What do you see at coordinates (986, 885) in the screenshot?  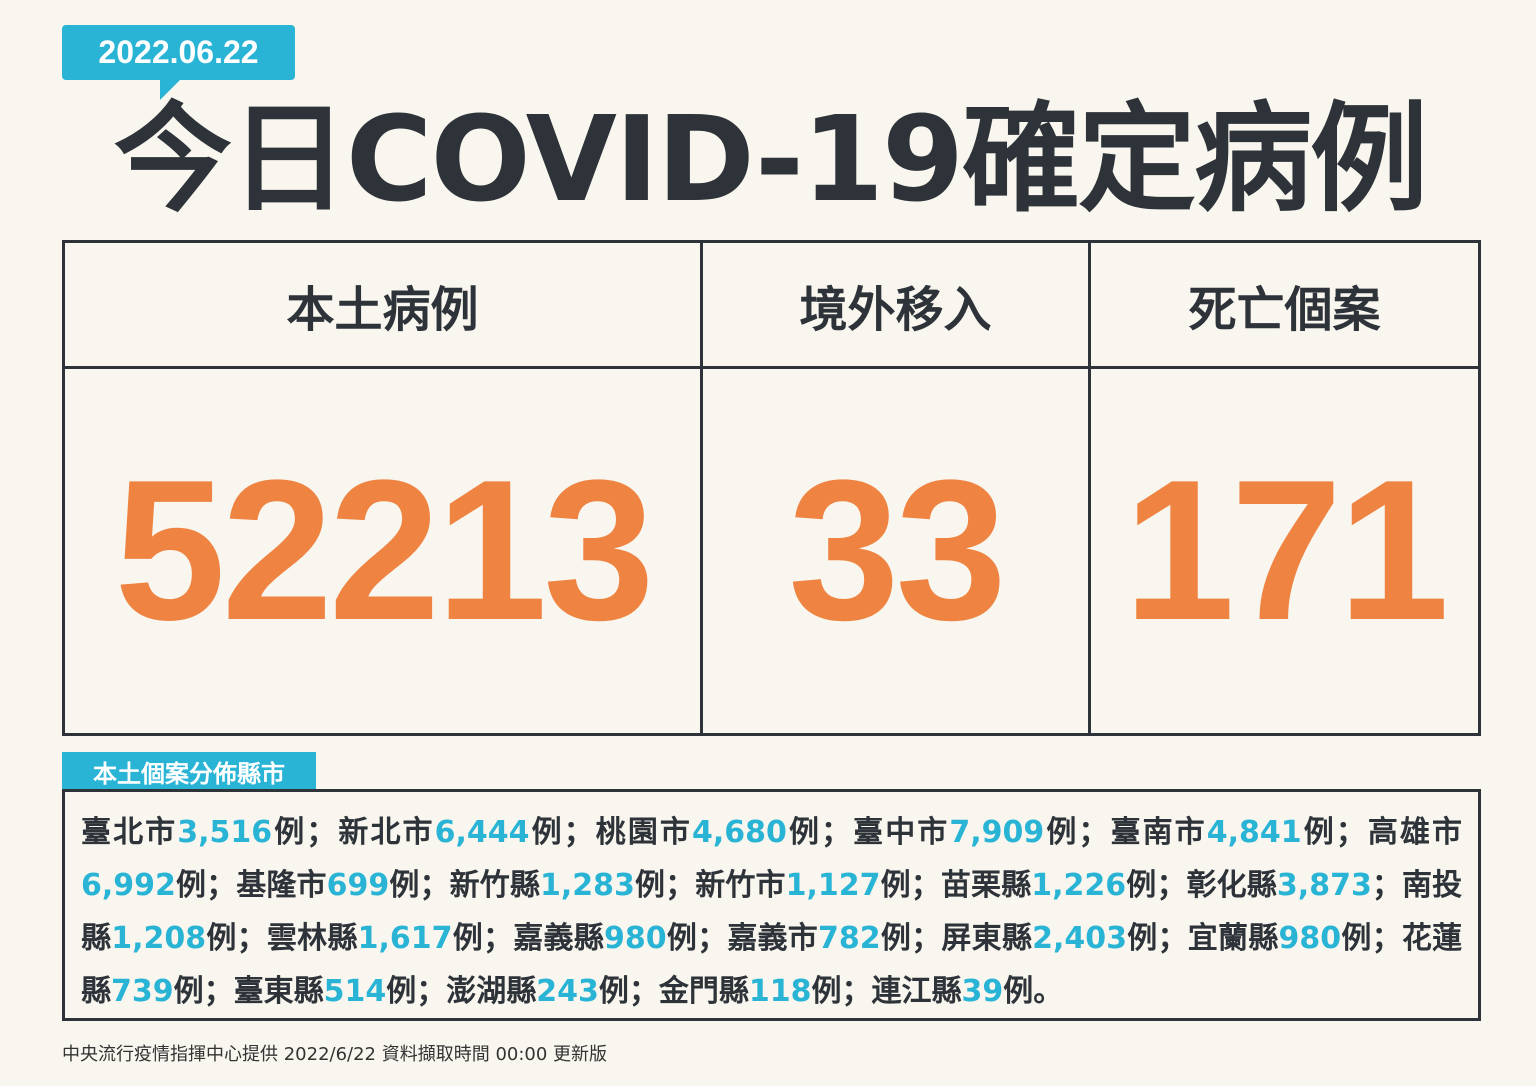 I see `county-name: 苗栗縣` at bounding box center [986, 885].